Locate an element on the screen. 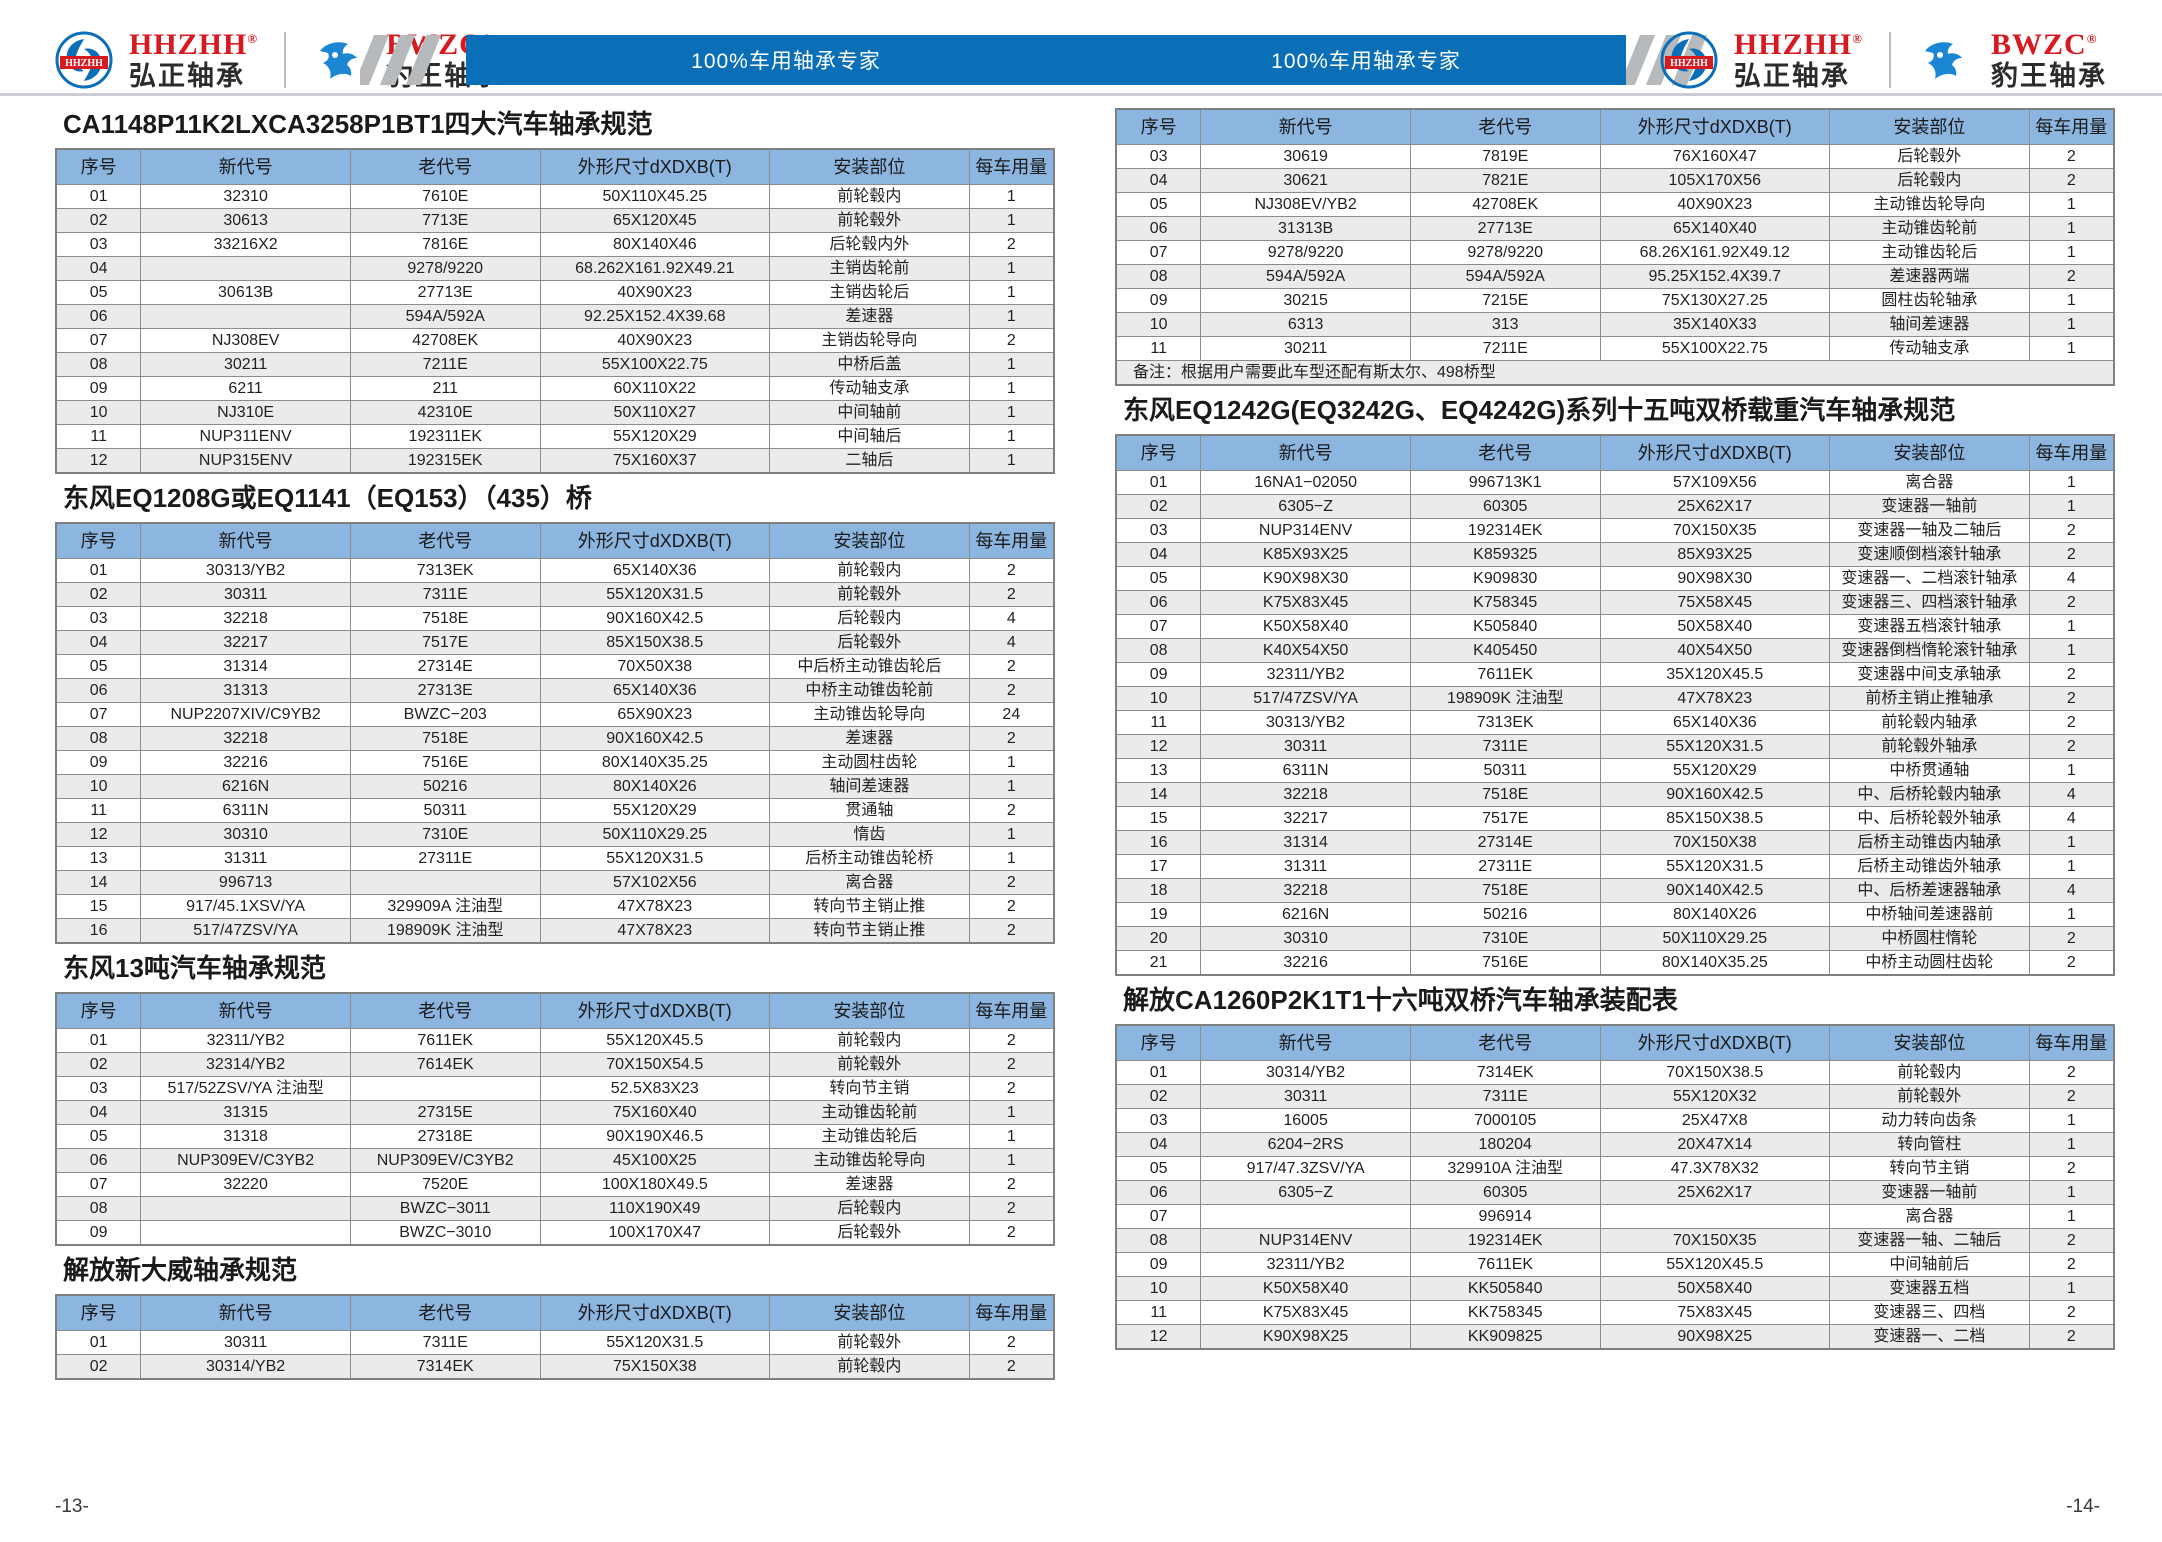 Image resolution: width=2162 pixels, height=1542 pixels. table-cell: 二轴后 is located at coordinates (869, 461).